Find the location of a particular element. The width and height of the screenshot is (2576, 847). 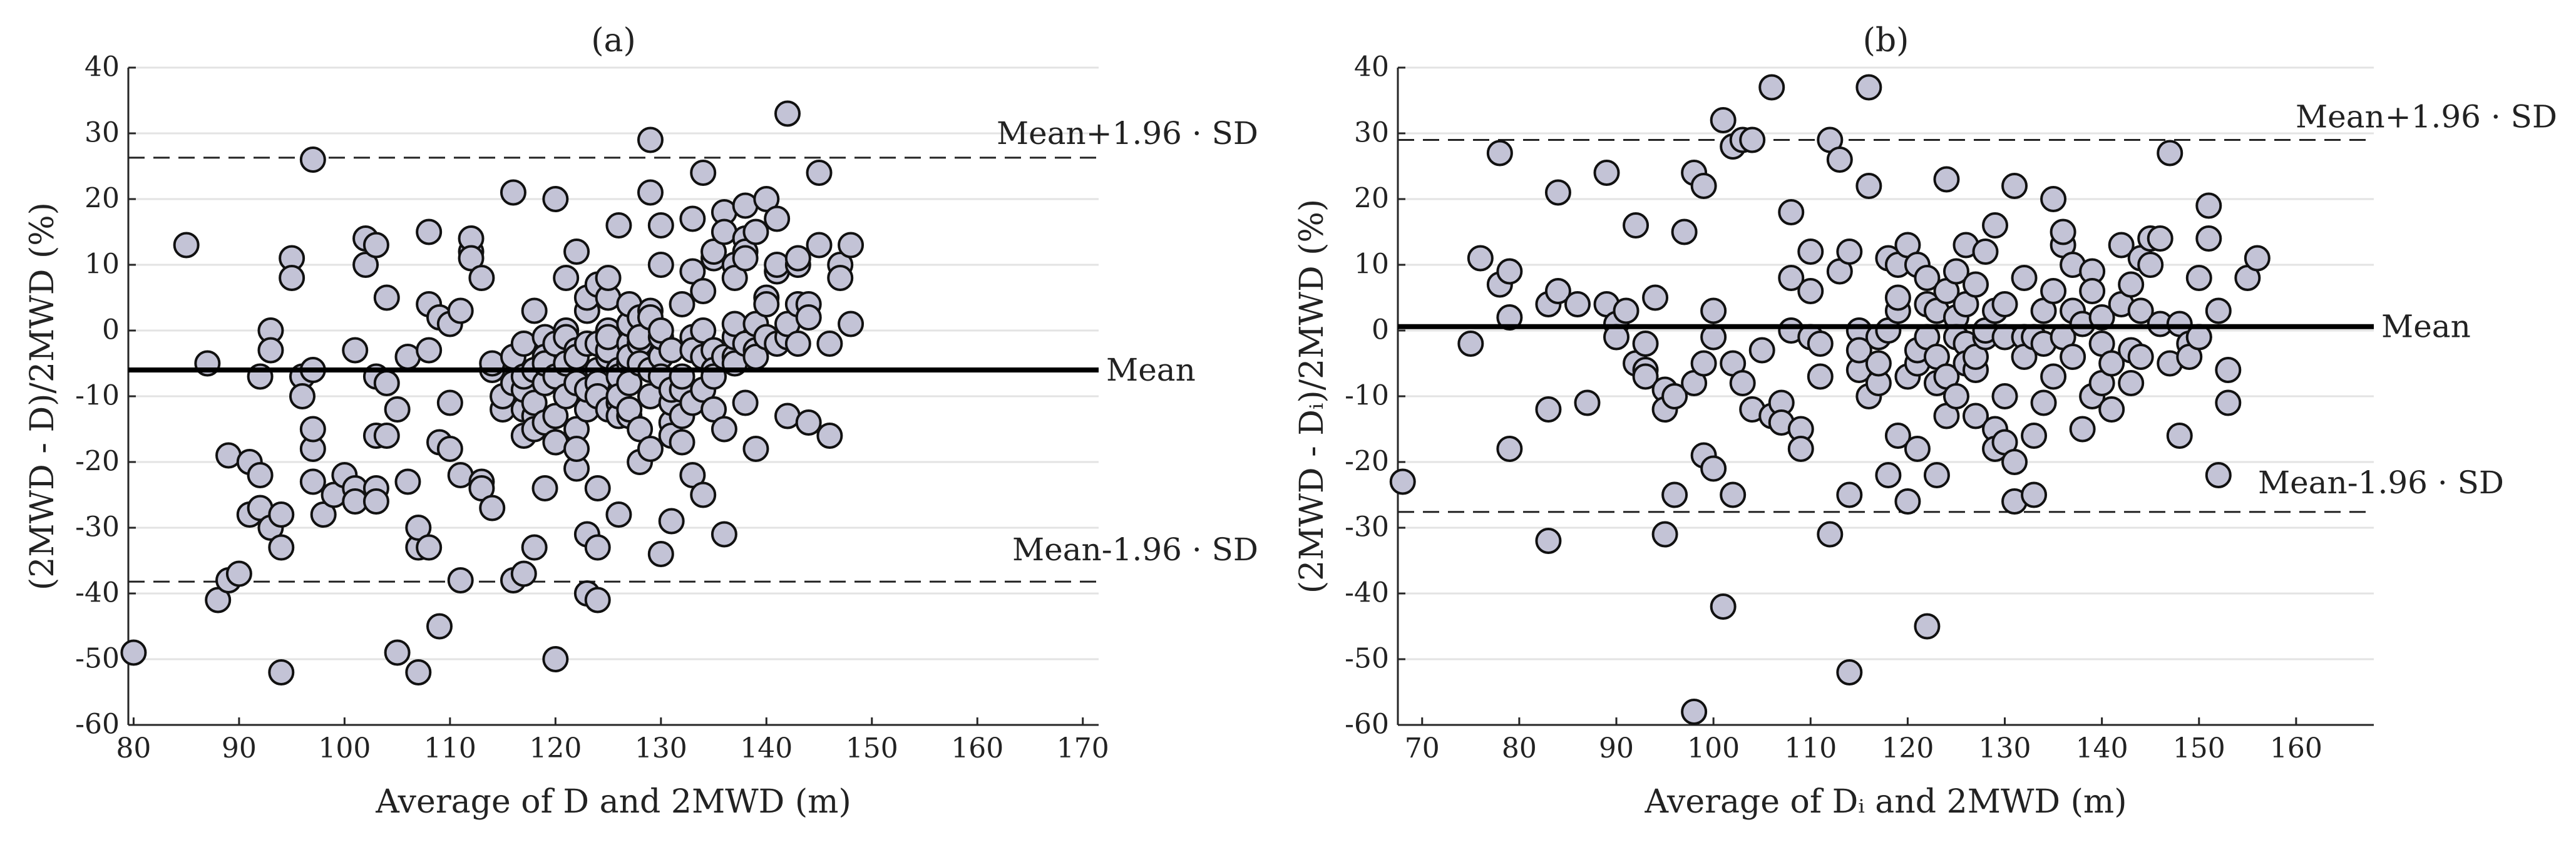

panel-a-y-tick-label: -60 is located at coordinates (97, 725).